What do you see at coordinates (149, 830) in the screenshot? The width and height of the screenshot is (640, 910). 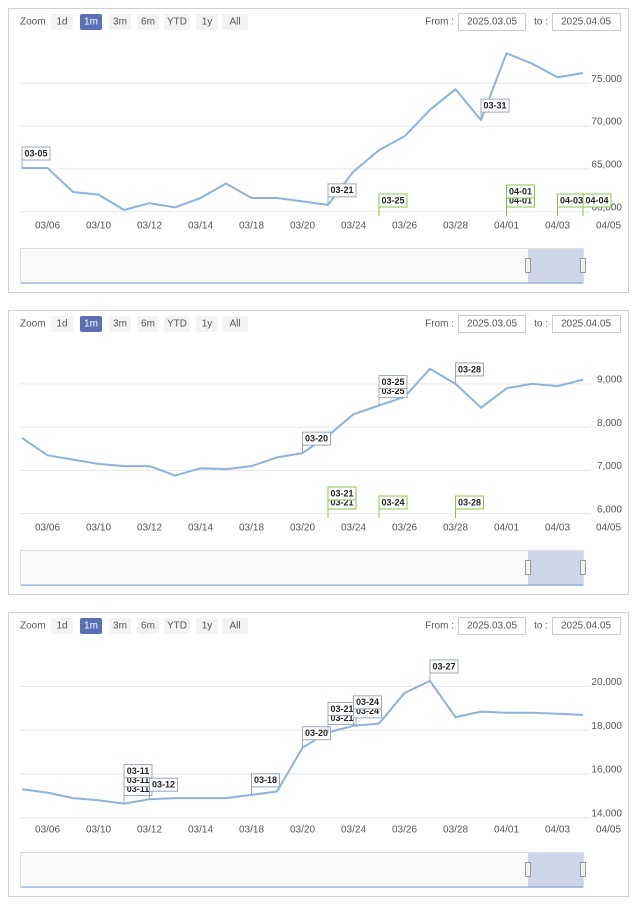 I see `x-tick-label: 03/12` at bounding box center [149, 830].